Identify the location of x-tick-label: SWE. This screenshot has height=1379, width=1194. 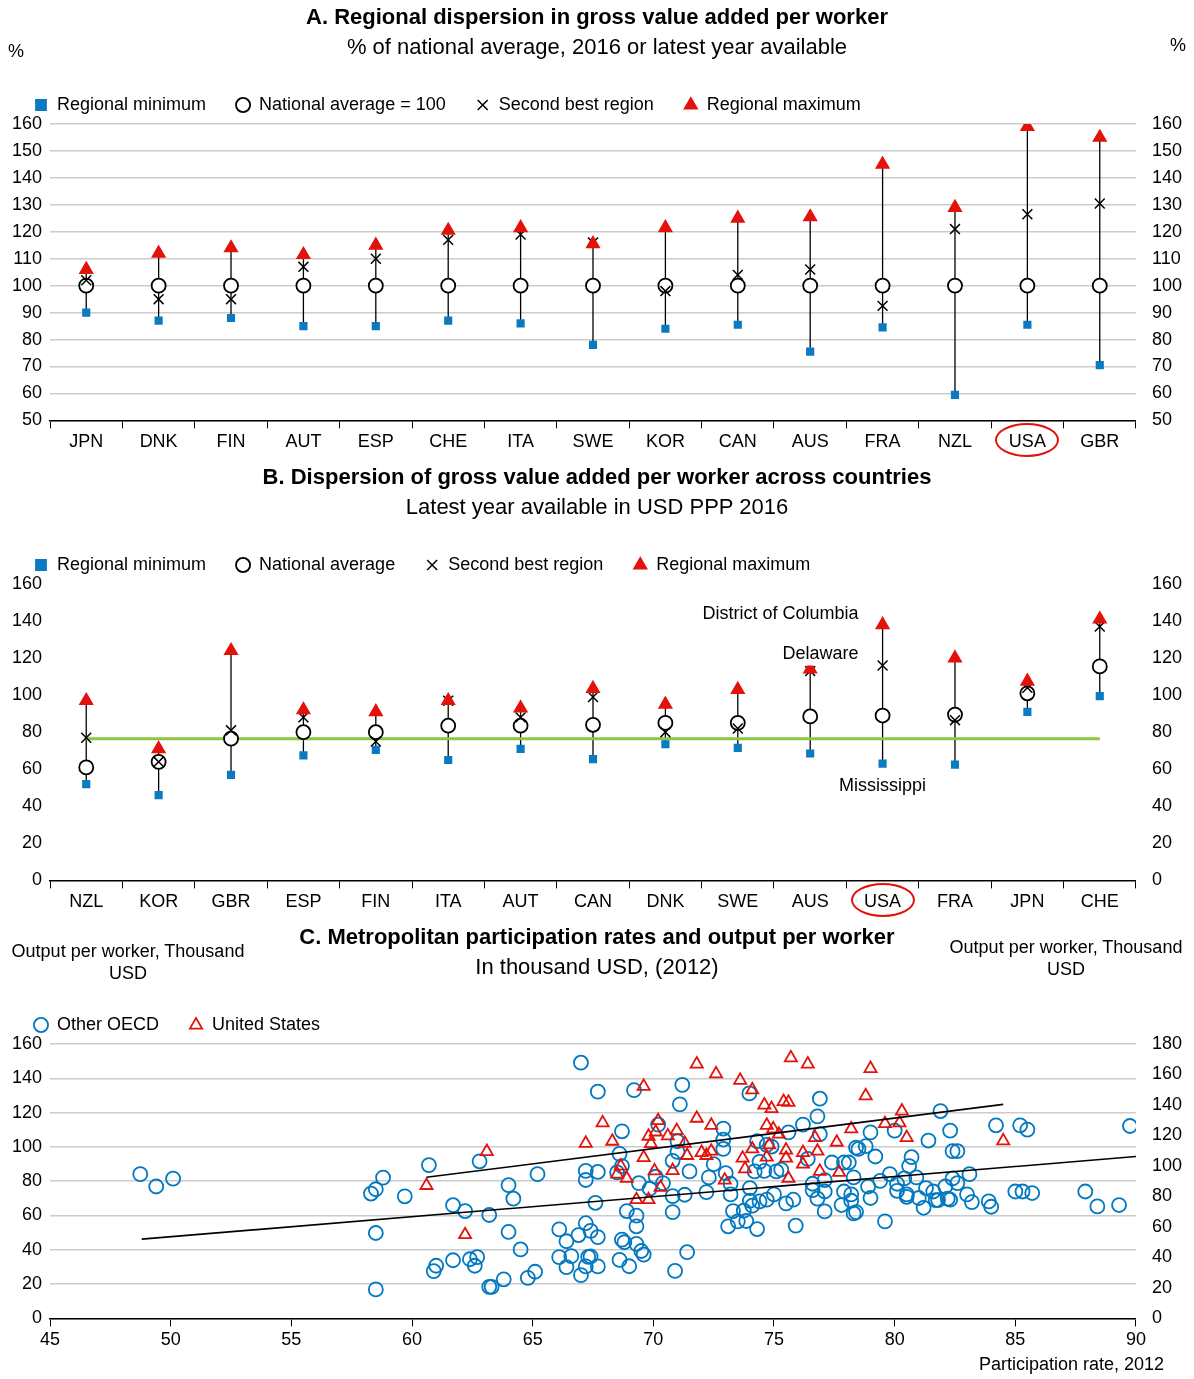
(738, 901).